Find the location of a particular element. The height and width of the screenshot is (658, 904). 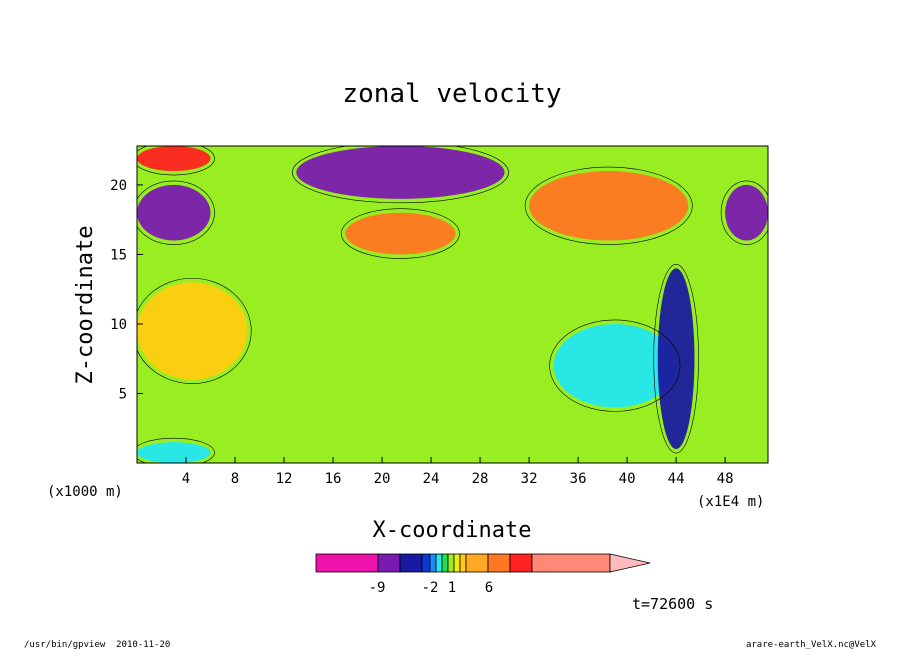

y-tick-label: 20 is located at coordinates (118, 186).